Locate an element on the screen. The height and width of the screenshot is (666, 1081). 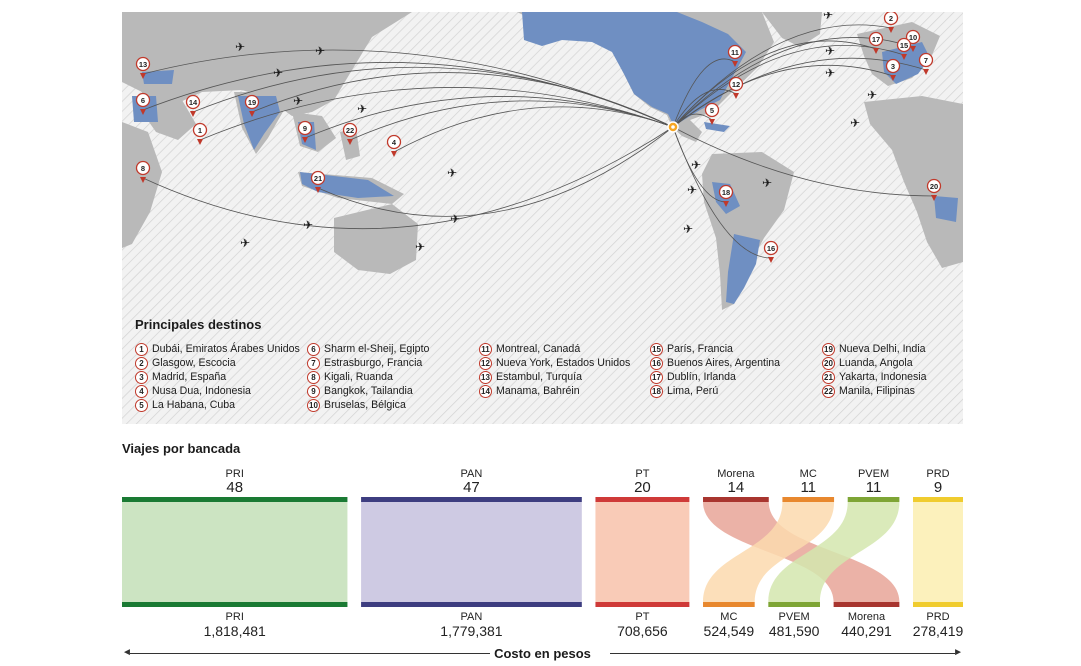
flow-morena is located at coordinates (801, 552).